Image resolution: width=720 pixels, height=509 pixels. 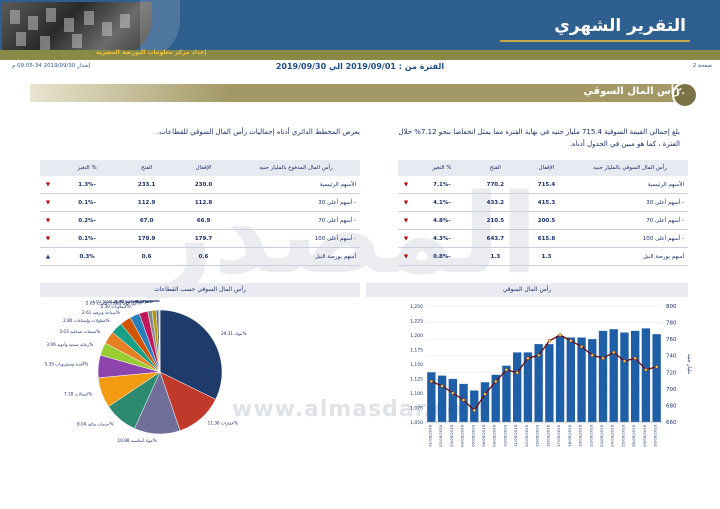 What do you see at coordinates (87, 185) in the screenshot?
I see `change-value: -1.3%` at bounding box center [87, 185].